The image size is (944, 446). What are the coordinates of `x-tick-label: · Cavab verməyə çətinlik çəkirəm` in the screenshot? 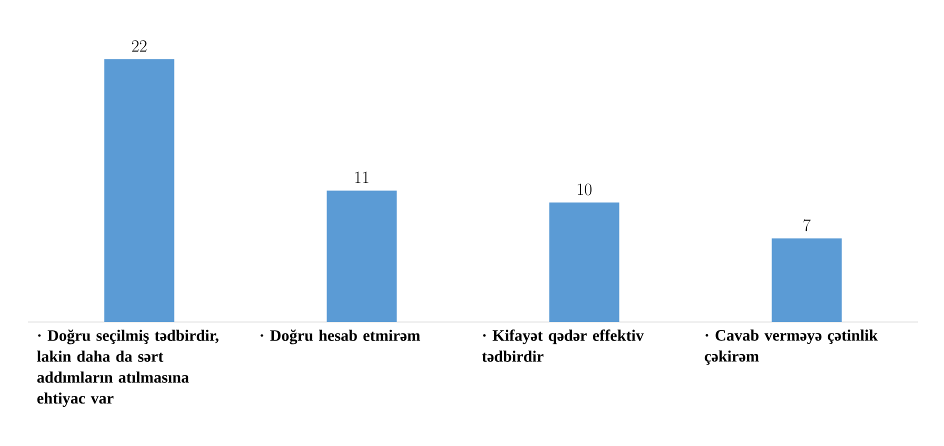 It's located at (791, 347).